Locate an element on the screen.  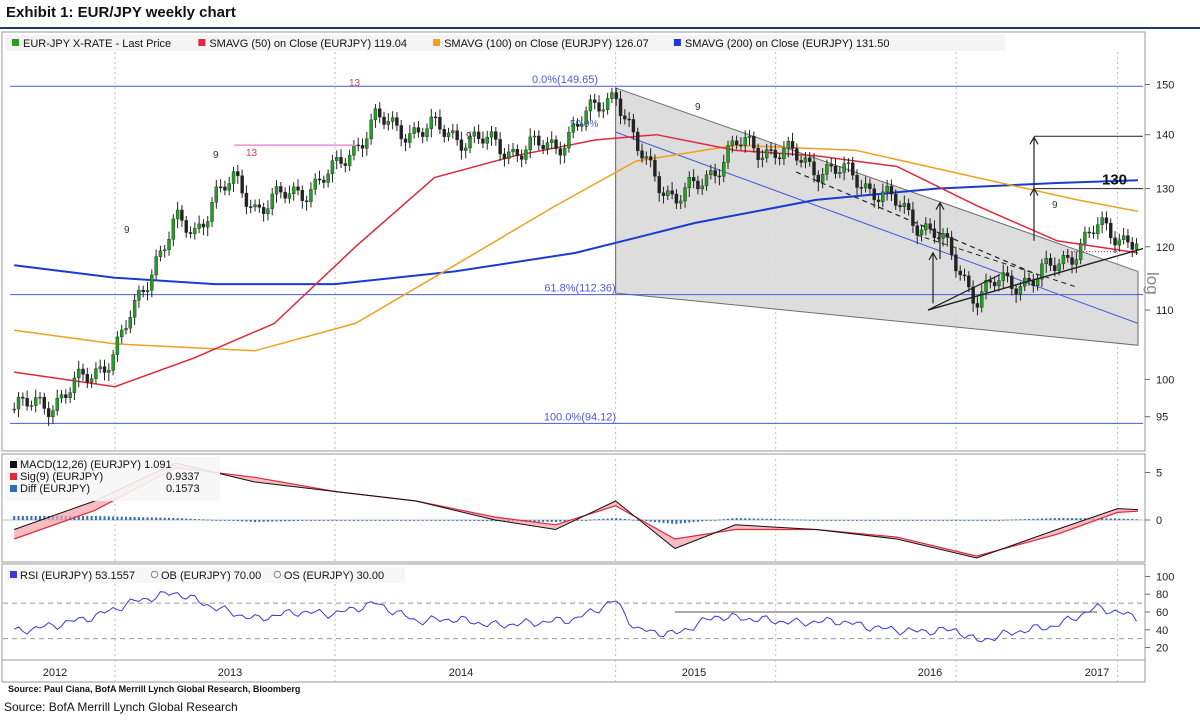
rsi-line is located at coordinates (575, 617).